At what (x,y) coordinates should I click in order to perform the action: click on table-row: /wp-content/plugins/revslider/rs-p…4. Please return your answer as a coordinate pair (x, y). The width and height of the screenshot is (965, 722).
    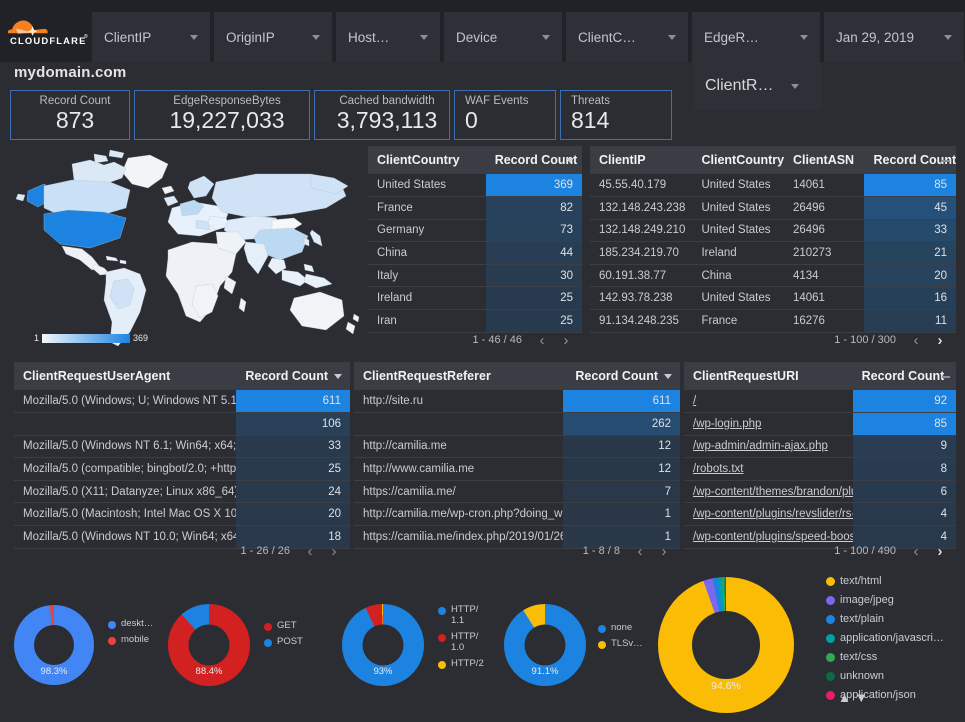
    Looking at the image, I should click on (820, 514).